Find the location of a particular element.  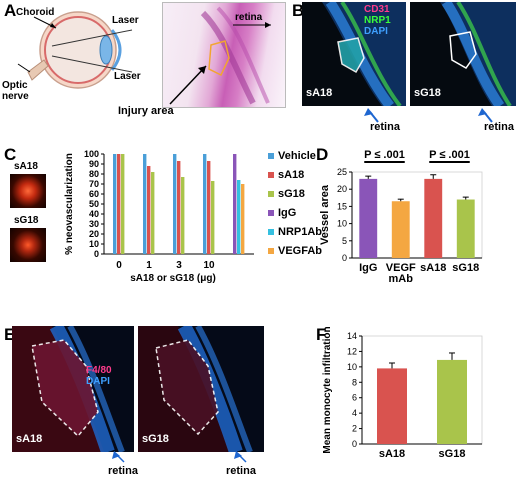

legend-c-label: NRP1Ab is located at coordinates (300, 232).